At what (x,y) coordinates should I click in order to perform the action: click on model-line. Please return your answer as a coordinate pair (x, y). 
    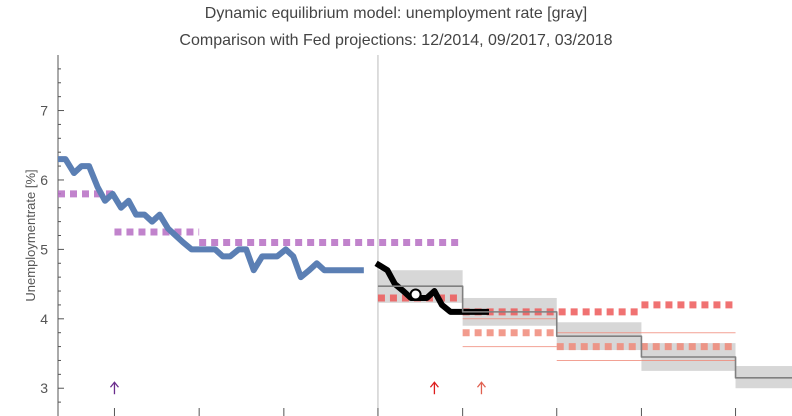
    Looking at the image, I should click on (584, 332).